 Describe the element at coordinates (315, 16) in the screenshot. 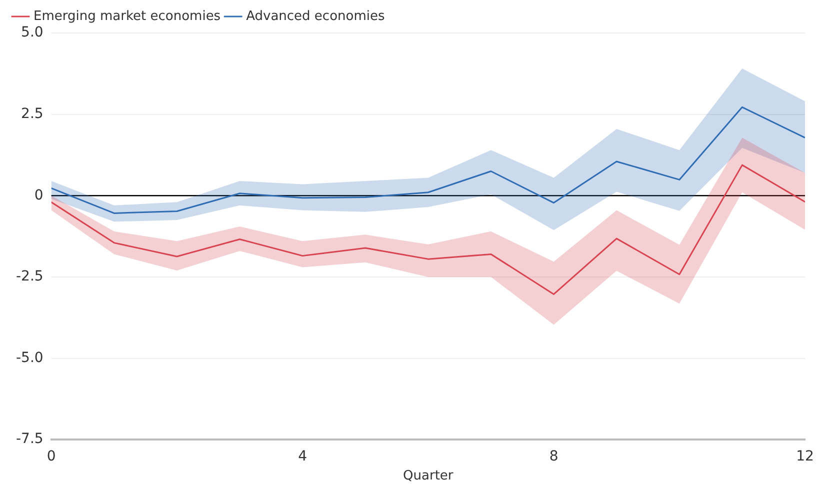

I see `legend-label: Advanced economies` at that location.